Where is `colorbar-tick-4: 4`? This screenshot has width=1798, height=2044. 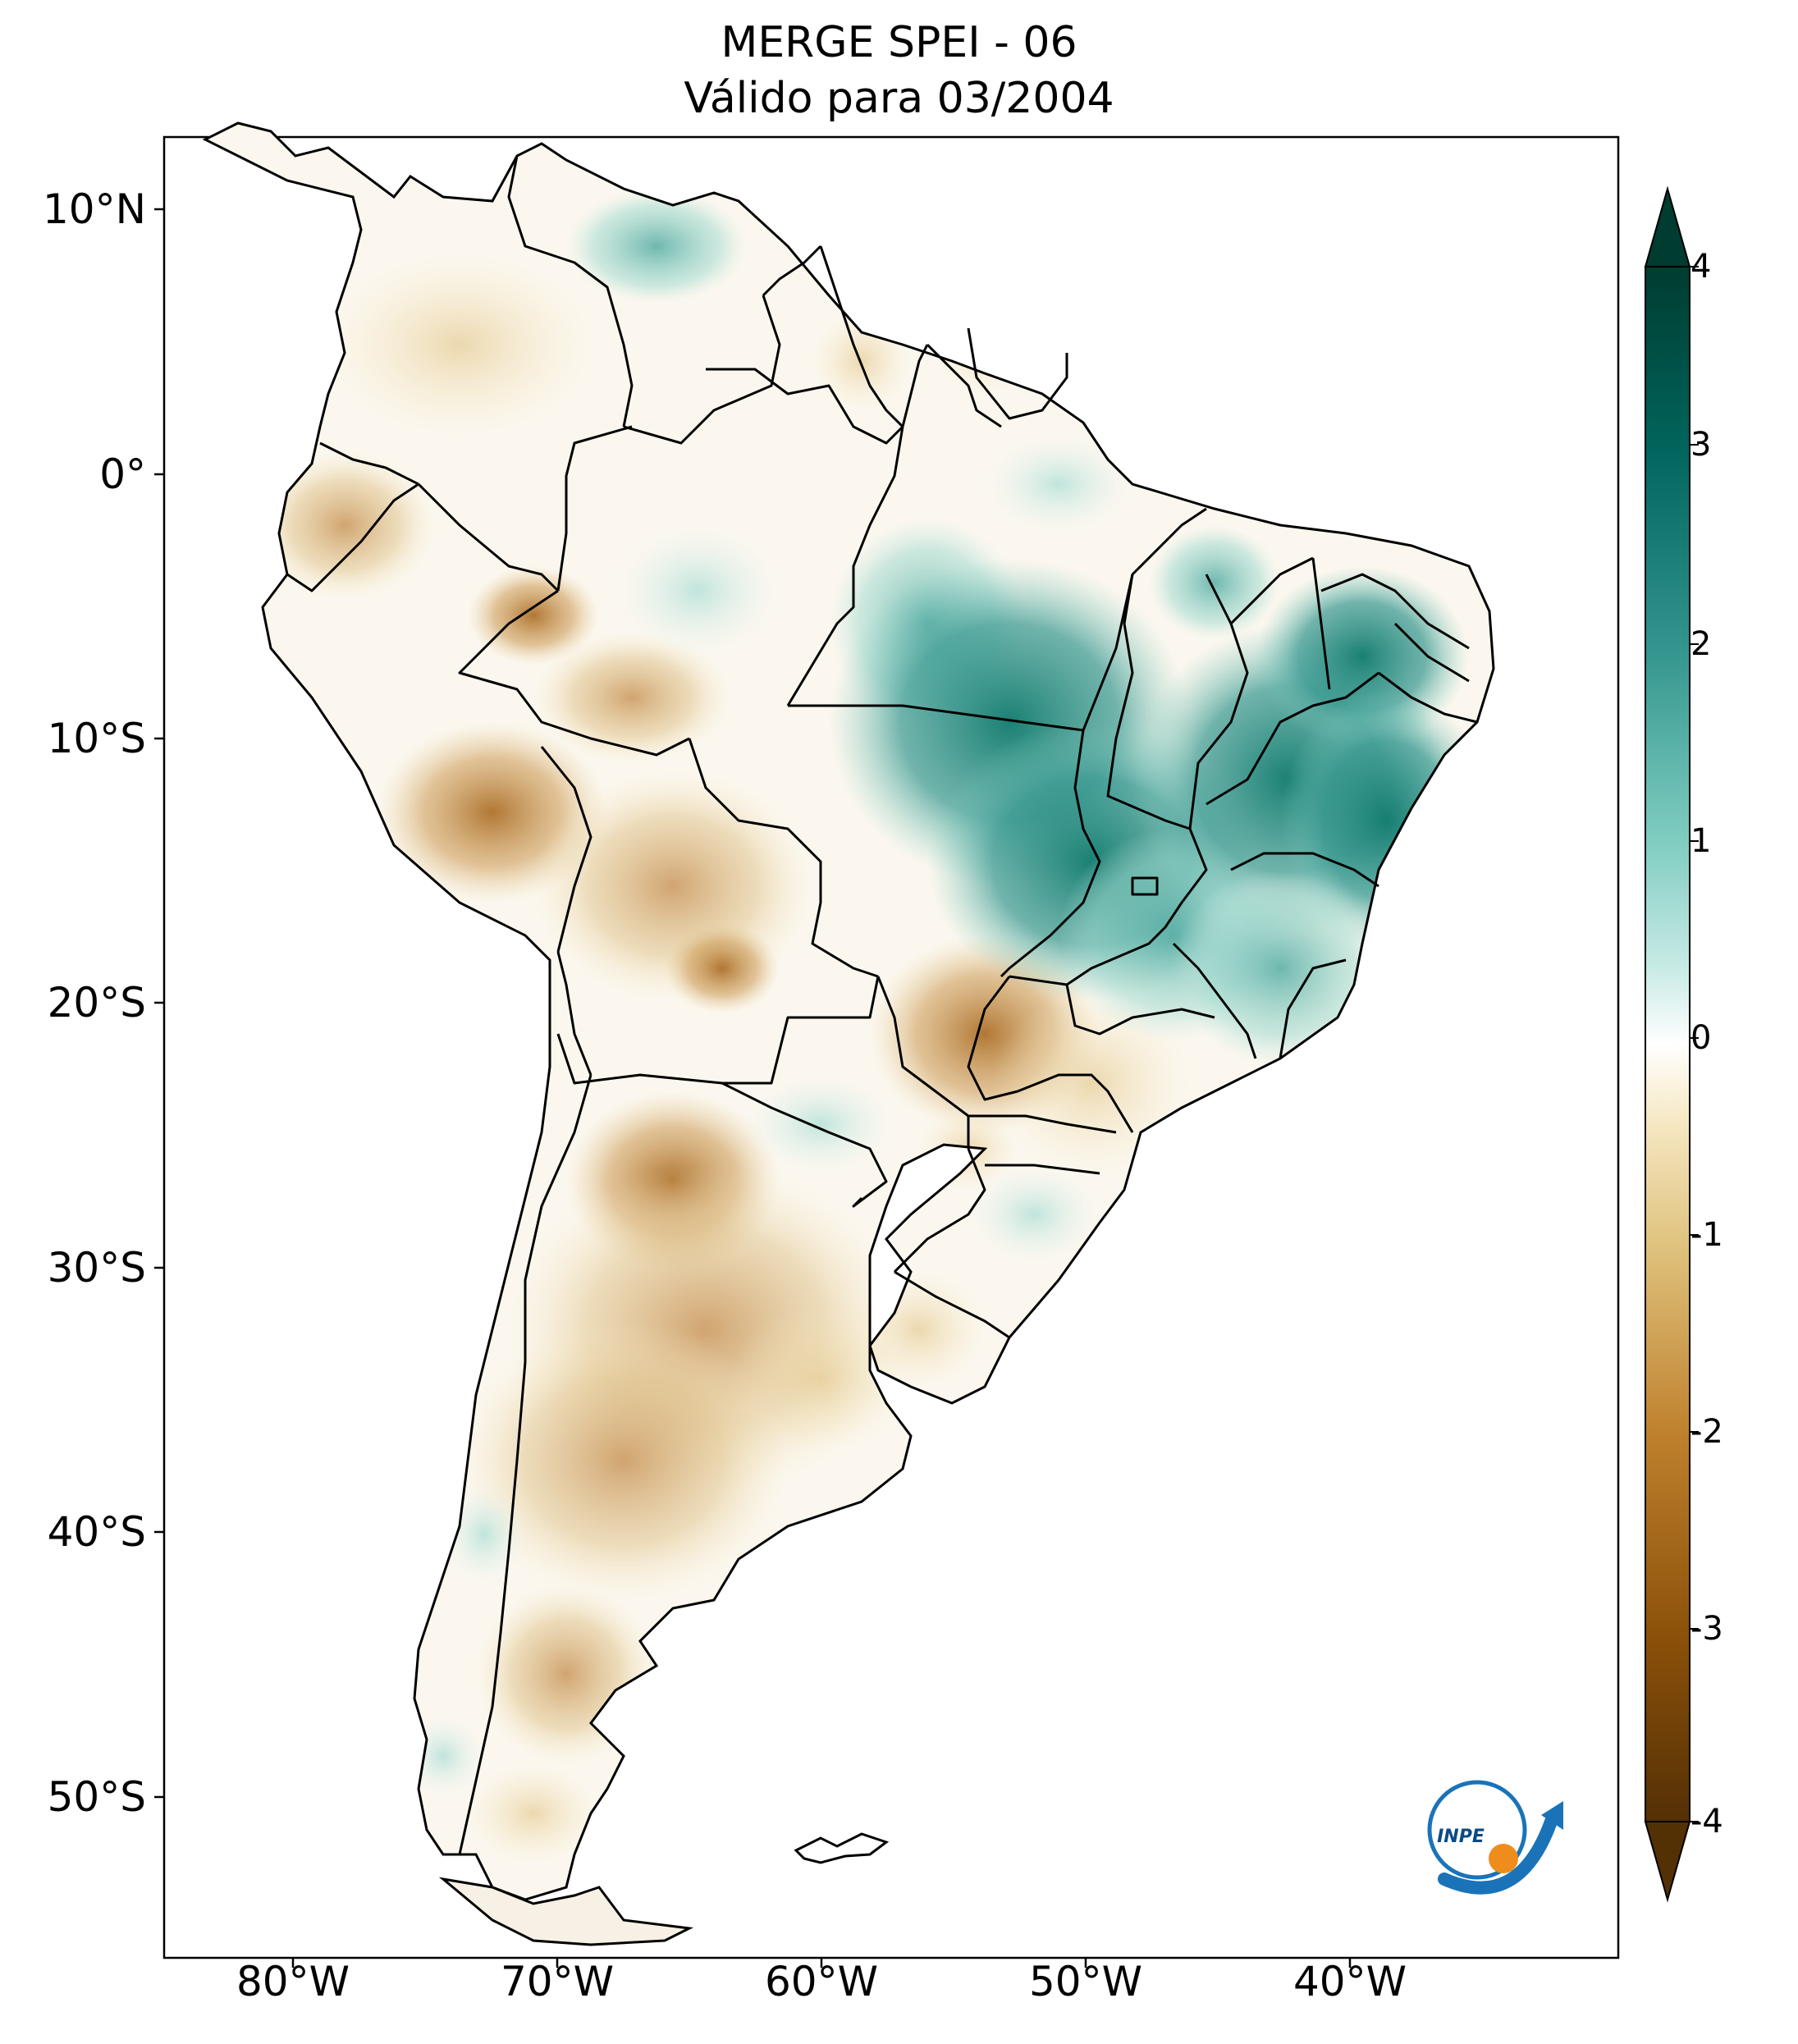 colorbar-tick-4: 4 is located at coordinates (1701, 267).